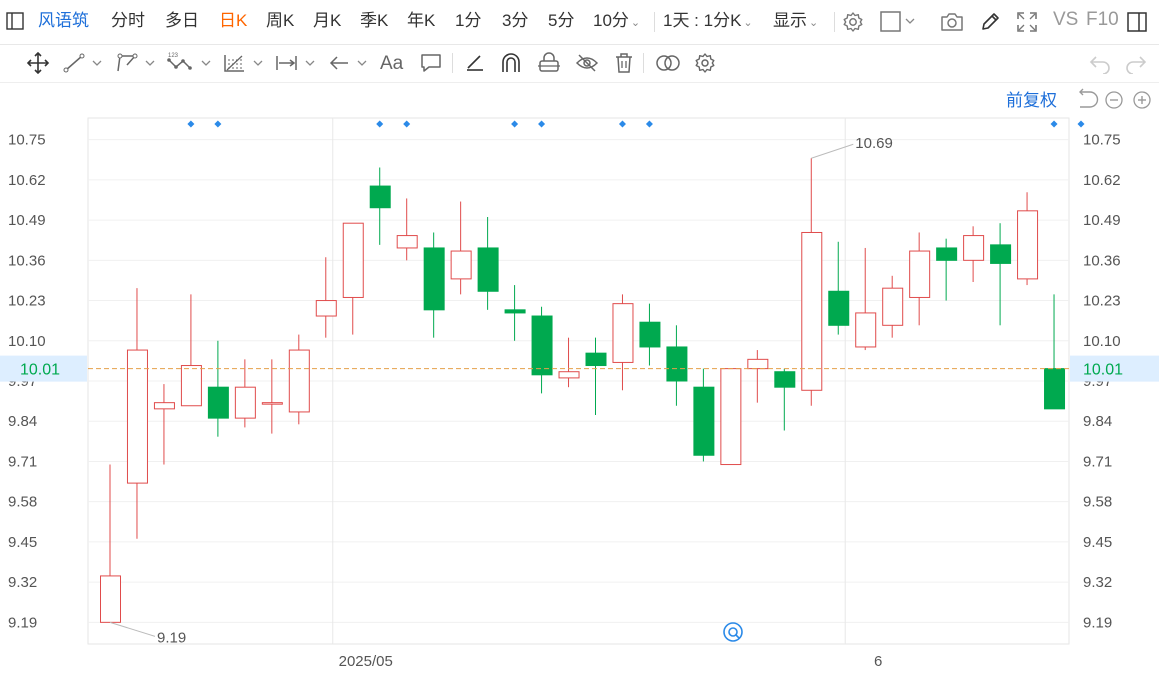  I want to click on sidebar-toggle-icon, so click(15, 23).